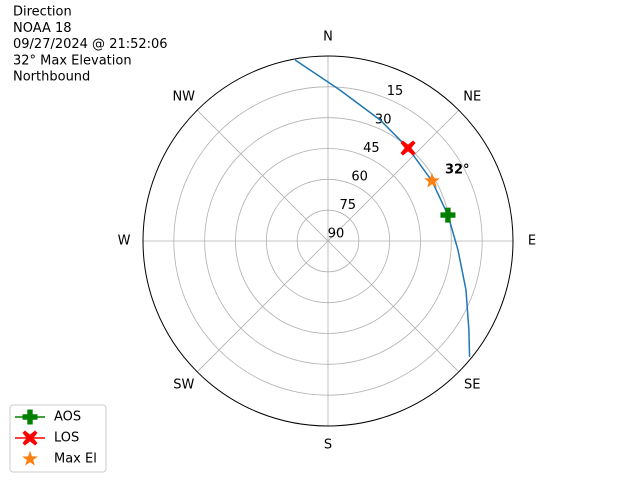 This screenshot has width=640, height=480. I want to click on title-line: 09/27/2024 @ 21:52:06, so click(90, 44).